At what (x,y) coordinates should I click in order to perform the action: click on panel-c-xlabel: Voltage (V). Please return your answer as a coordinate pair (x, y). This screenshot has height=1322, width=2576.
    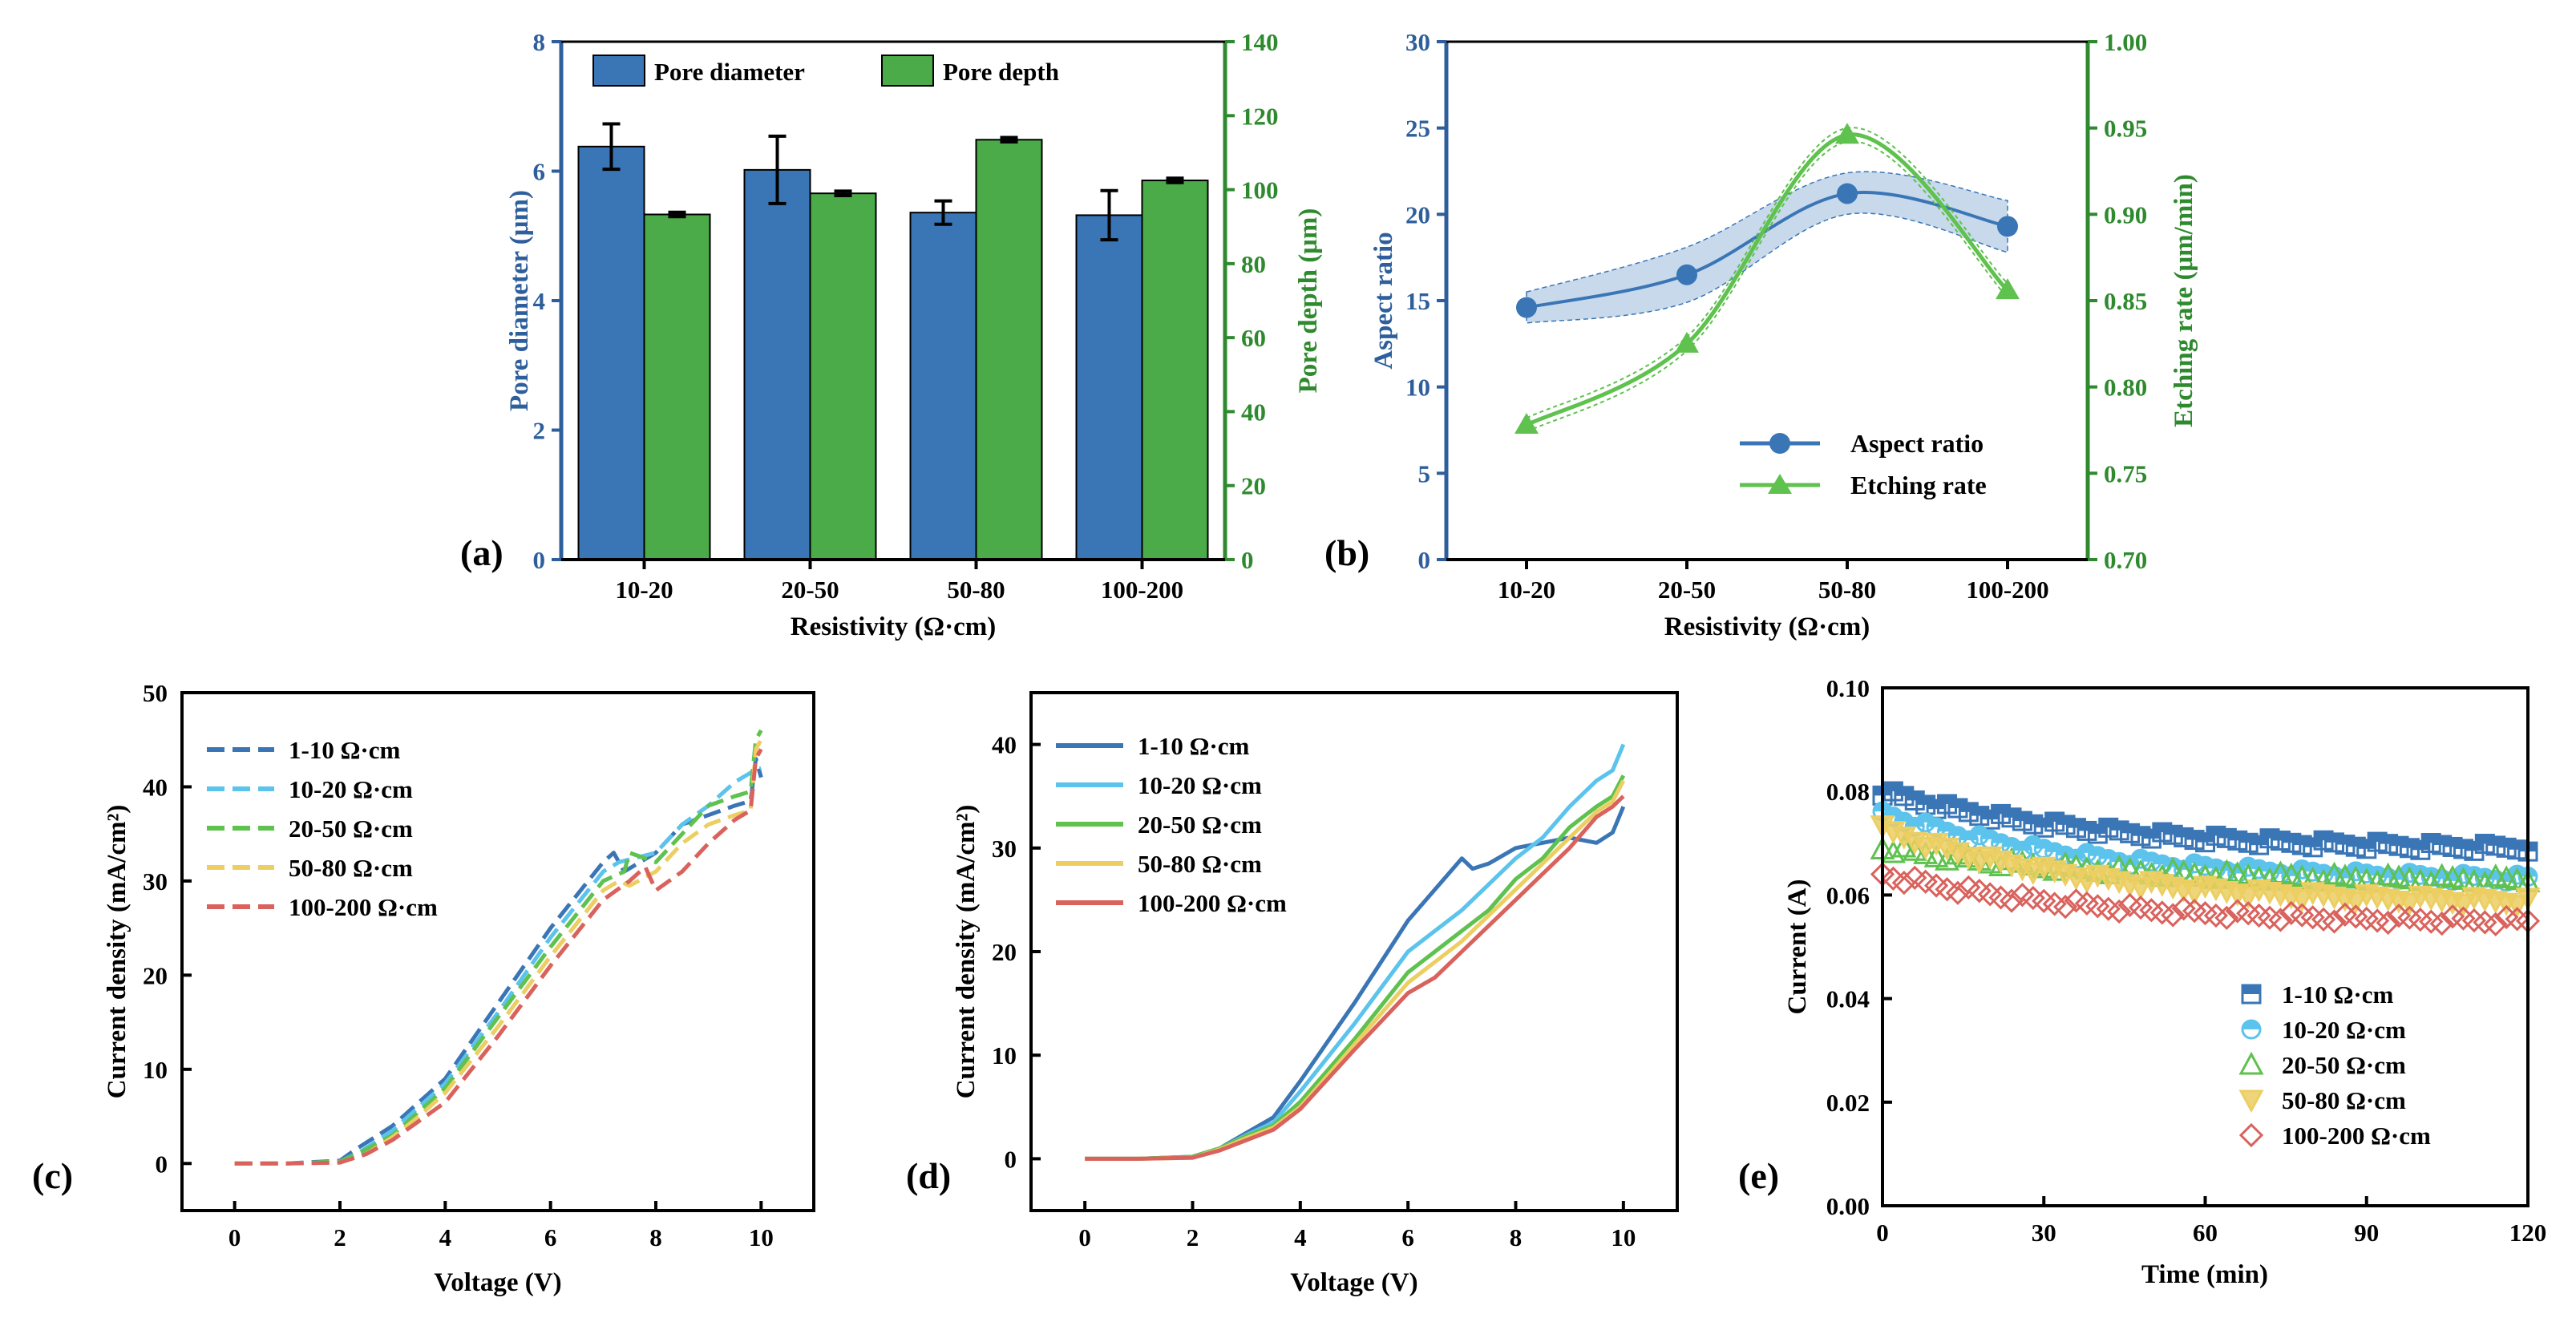
    Looking at the image, I should click on (497, 1282).